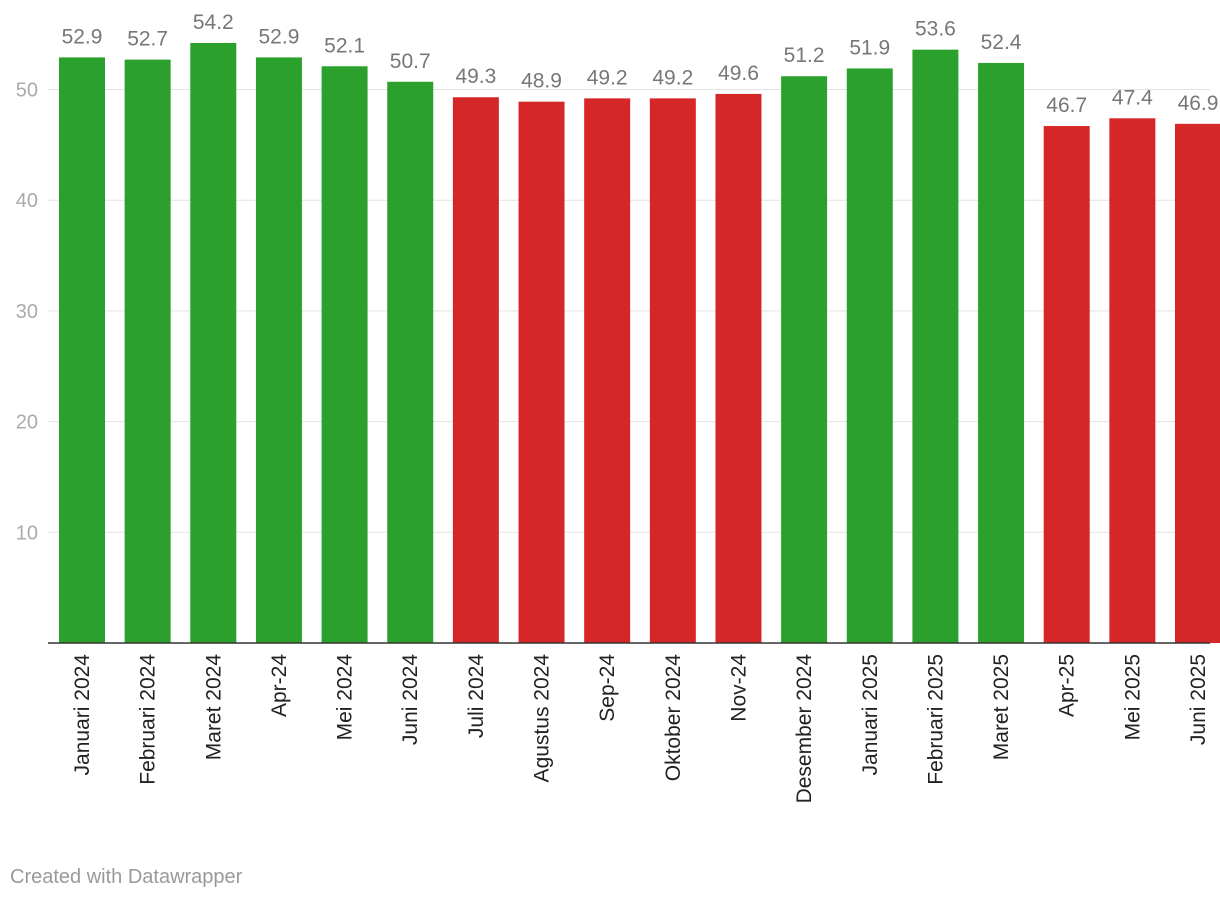 The width and height of the screenshot is (1220, 904). I want to click on x-tick-label: Oktober 2024, so click(673, 718).